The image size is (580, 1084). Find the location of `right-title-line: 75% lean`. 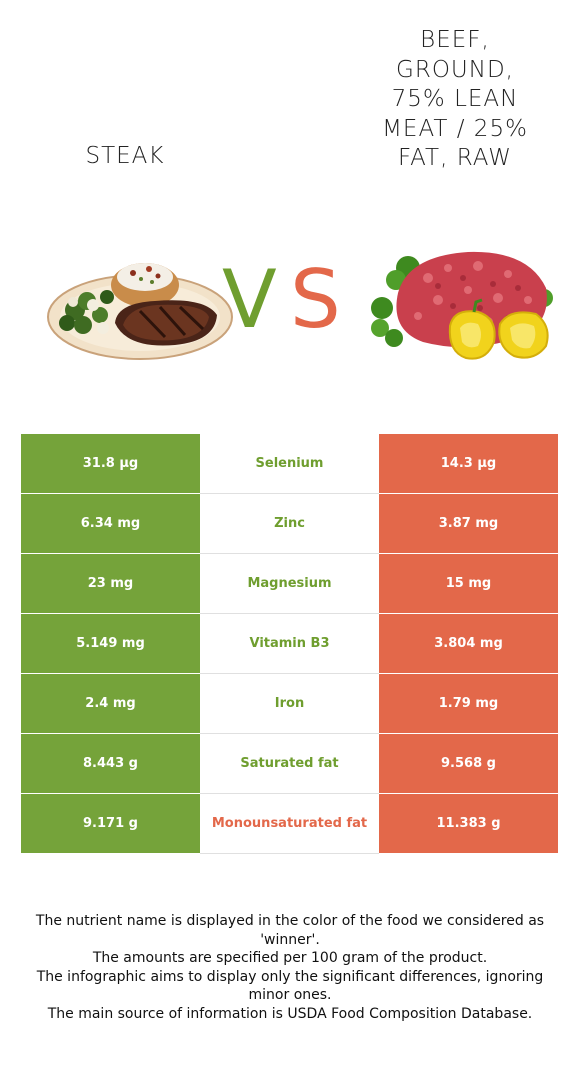

right-title-line: 75% lean is located at coordinates (455, 99).